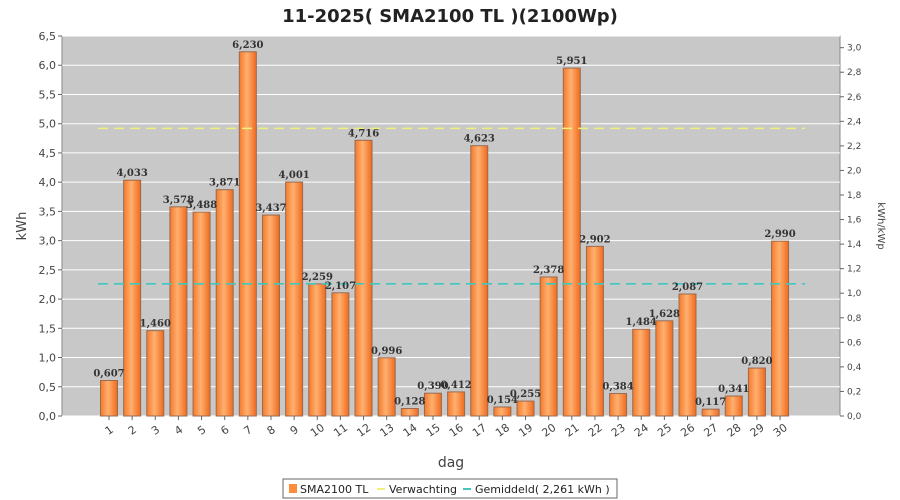  I want to click on y-right-tick-label: 1,2, so click(854, 270).